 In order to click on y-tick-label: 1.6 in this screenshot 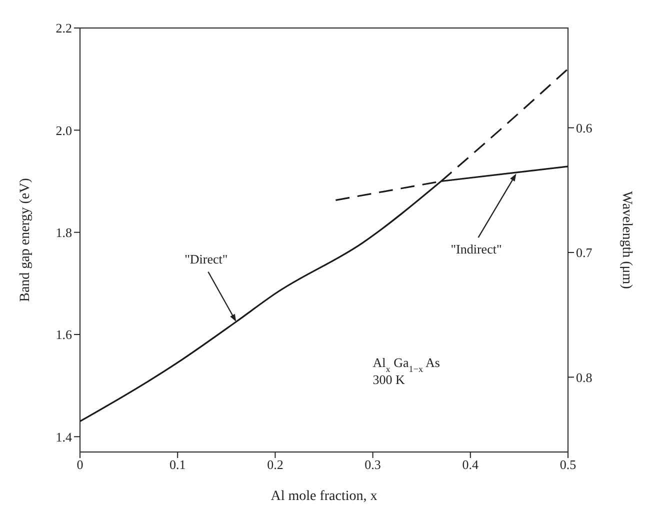, I will do `click(64, 334)`.